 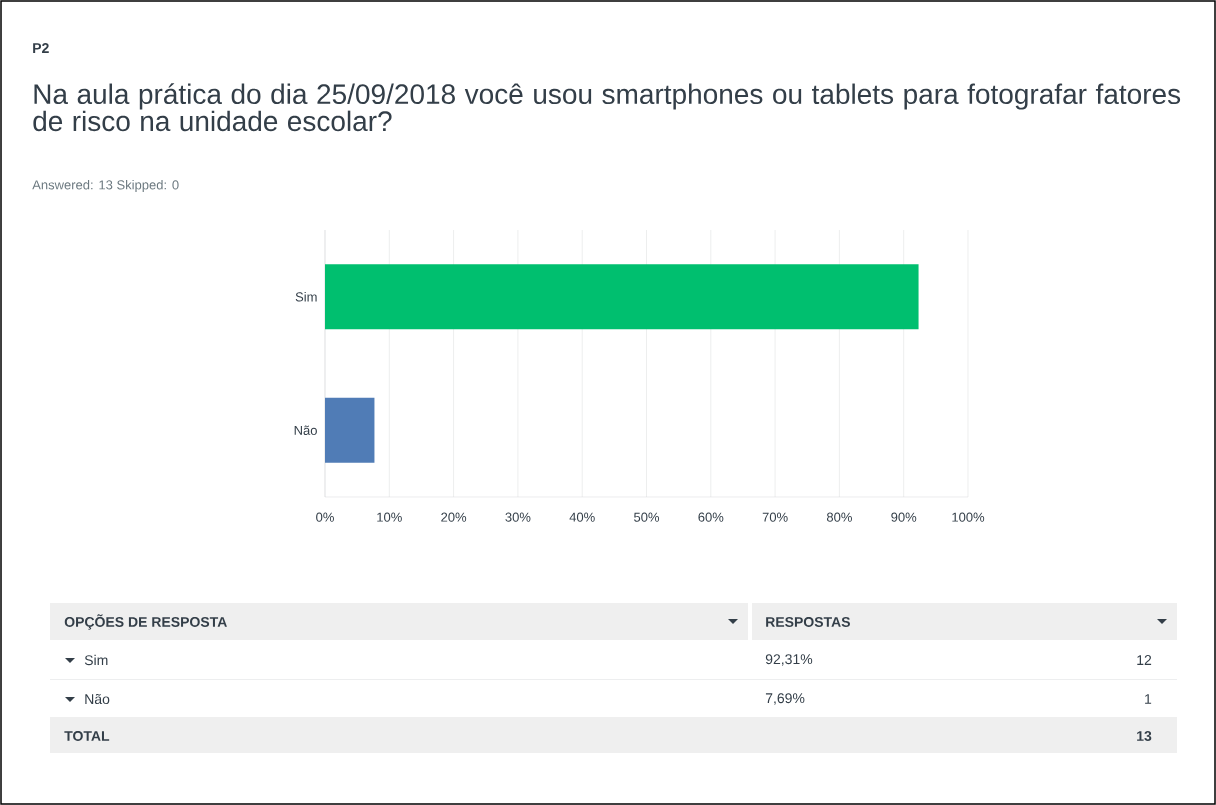 What do you see at coordinates (582, 517) in the screenshot?
I see `x-tick-label: 40%` at bounding box center [582, 517].